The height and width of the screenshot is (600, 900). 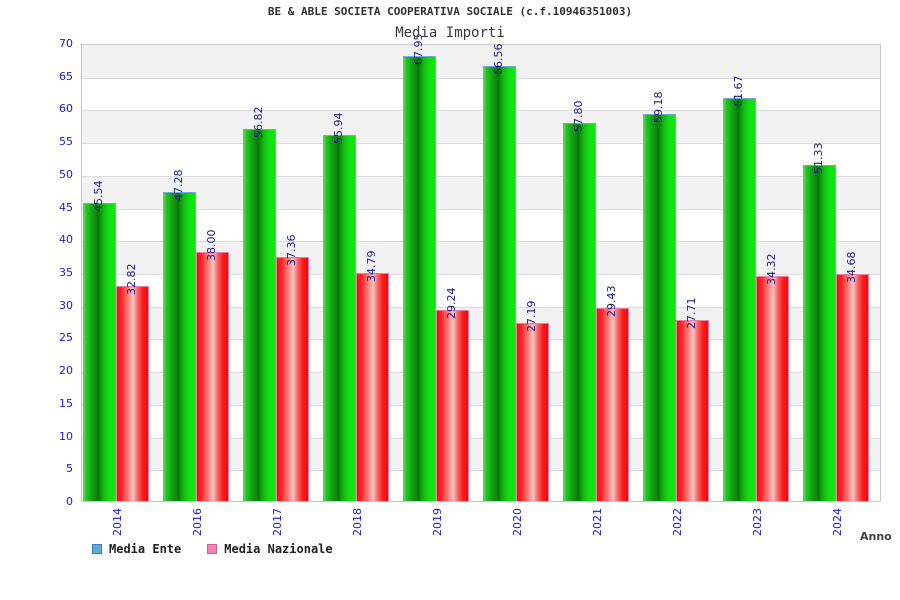 I want to click on bar-media-ente-2021, so click(x=579, y=311).